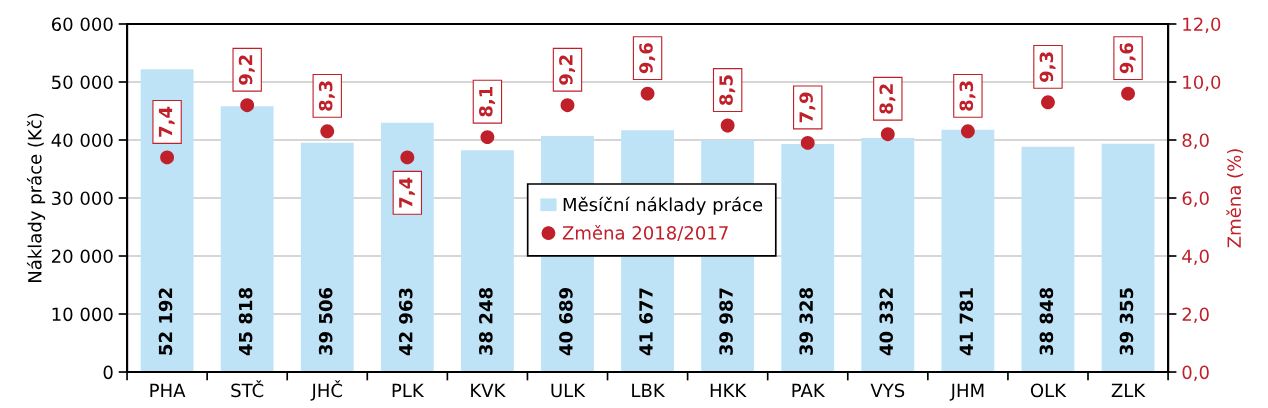 The width and height of the screenshot is (1268, 408). What do you see at coordinates (488, 390) in the screenshot?
I see `x-tick-label: KVK` at bounding box center [488, 390].